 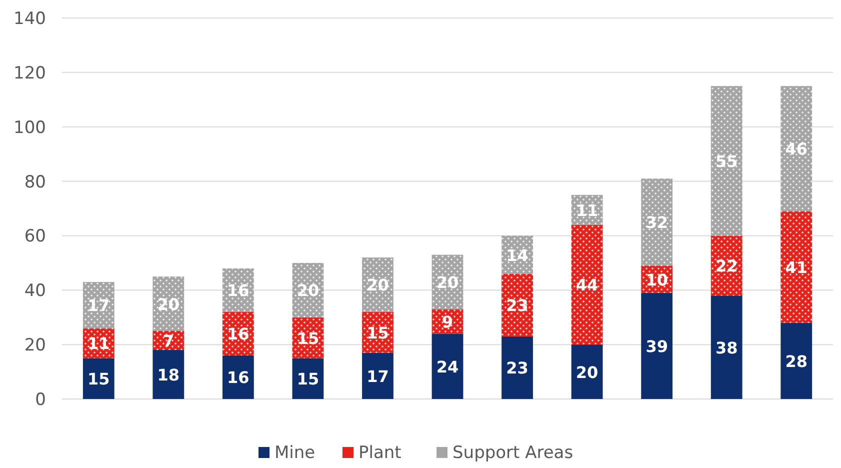 What do you see at coordinates (30, 19) in the screenshot?
I see `y-tick-label: 140` at bounding box center [30, 19].